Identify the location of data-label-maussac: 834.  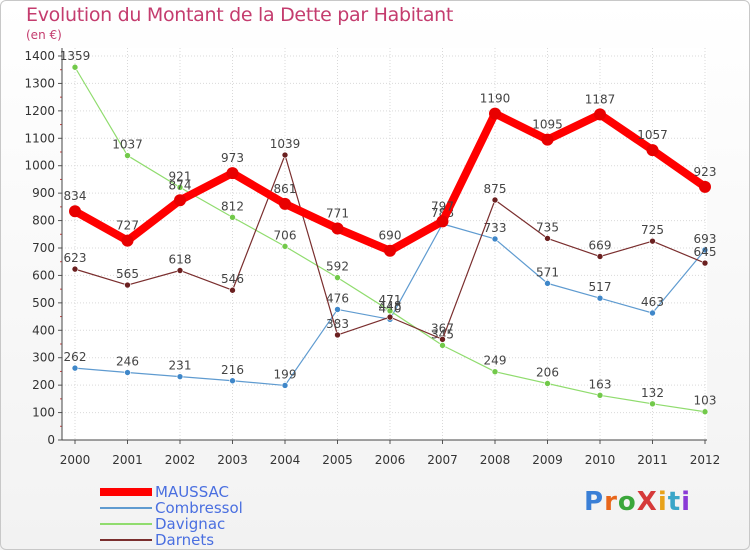
(75, 196).